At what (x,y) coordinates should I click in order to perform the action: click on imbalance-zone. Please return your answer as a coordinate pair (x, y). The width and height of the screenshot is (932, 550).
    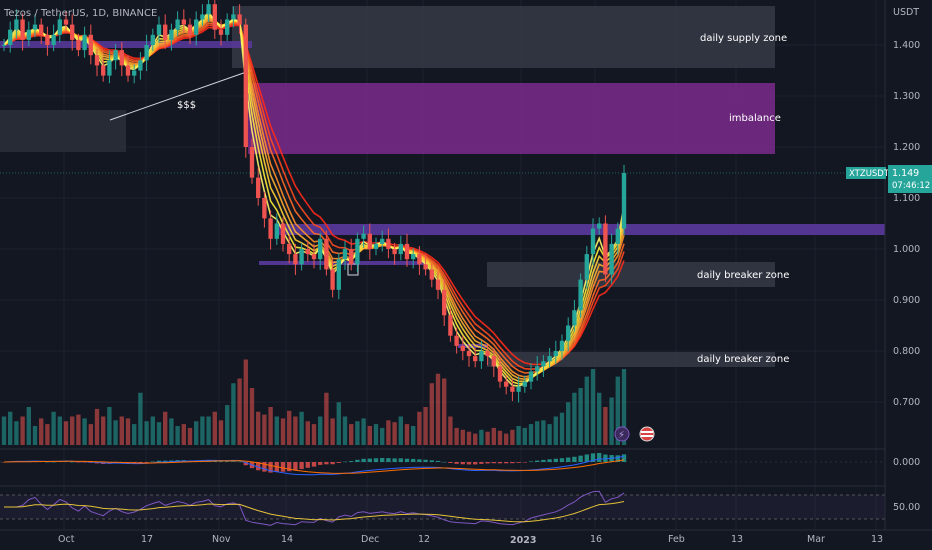
    Looking at the image, I should click on (511, 118).